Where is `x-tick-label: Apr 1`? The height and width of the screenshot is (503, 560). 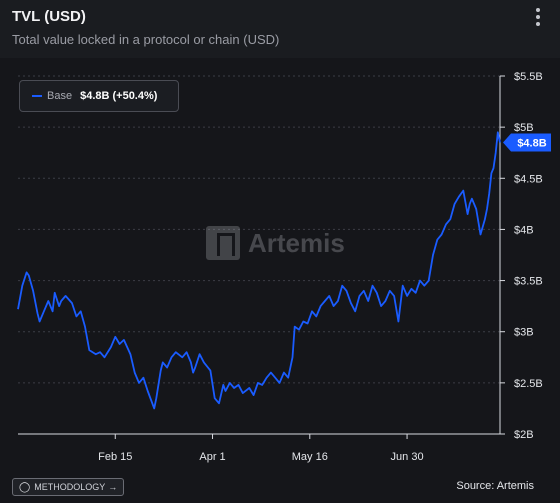
x-tick-label: Apr 1 is located at coordinates (212, 457).